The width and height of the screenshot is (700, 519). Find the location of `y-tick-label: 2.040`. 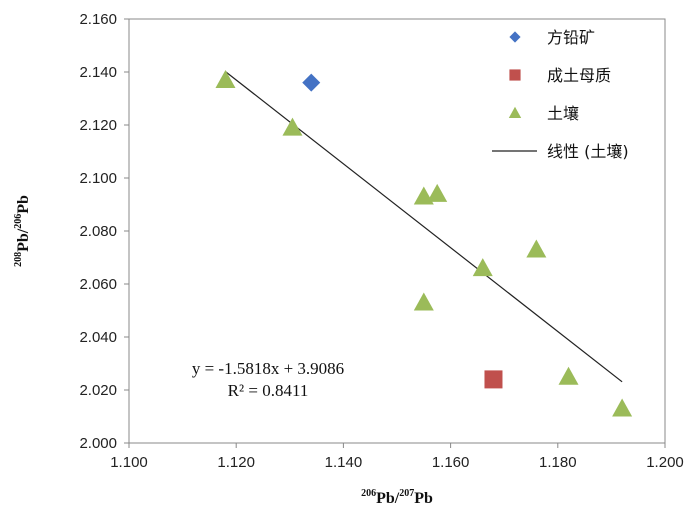

y-tick-label: 2.040 is located at coordinates (98, 337).